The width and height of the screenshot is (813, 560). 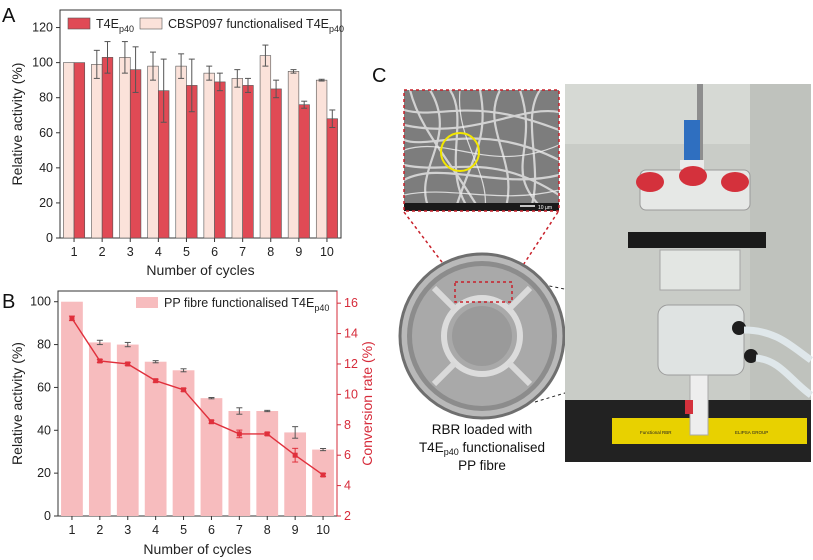 I want to click on y2-tick-label-b: 14, so click(x=351, y=334).